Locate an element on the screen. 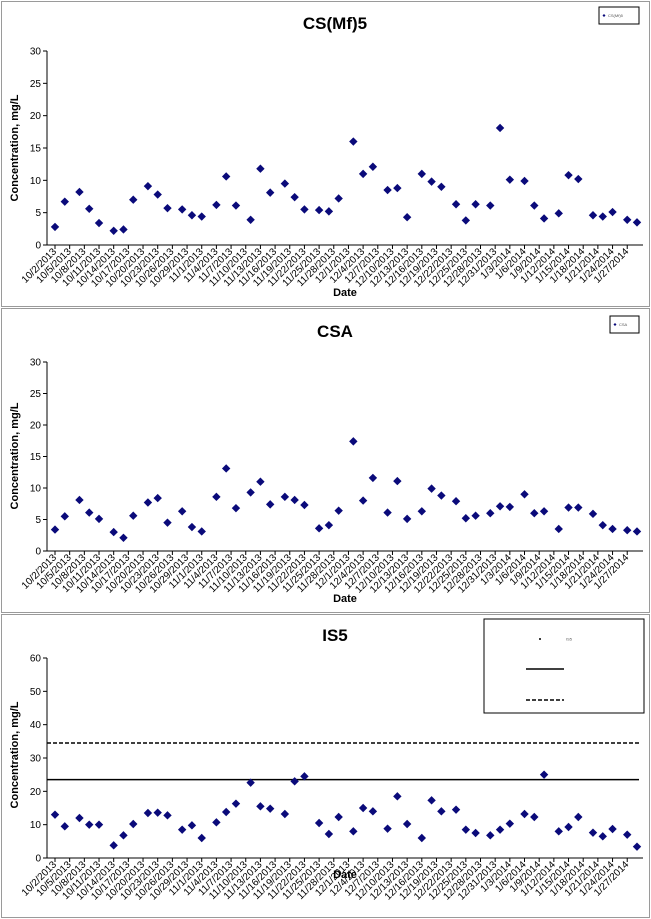  y-tick-label: 25 is located at coordinates (36, 394).